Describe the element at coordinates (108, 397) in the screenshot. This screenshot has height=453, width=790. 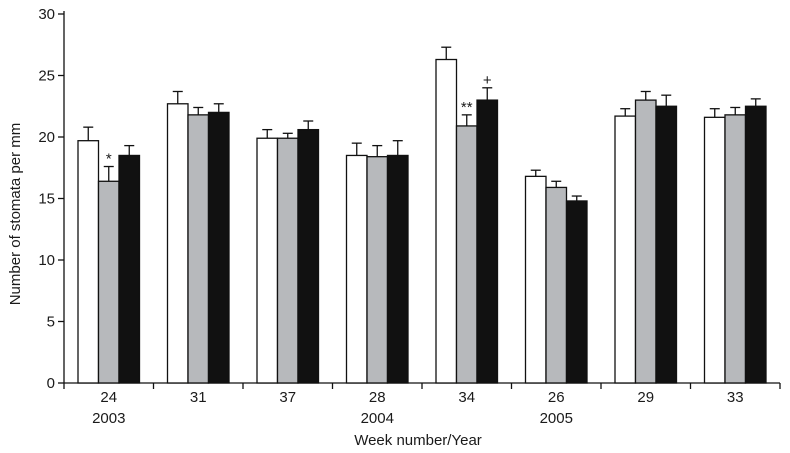
I see `x-tick-label: 24` at that location.